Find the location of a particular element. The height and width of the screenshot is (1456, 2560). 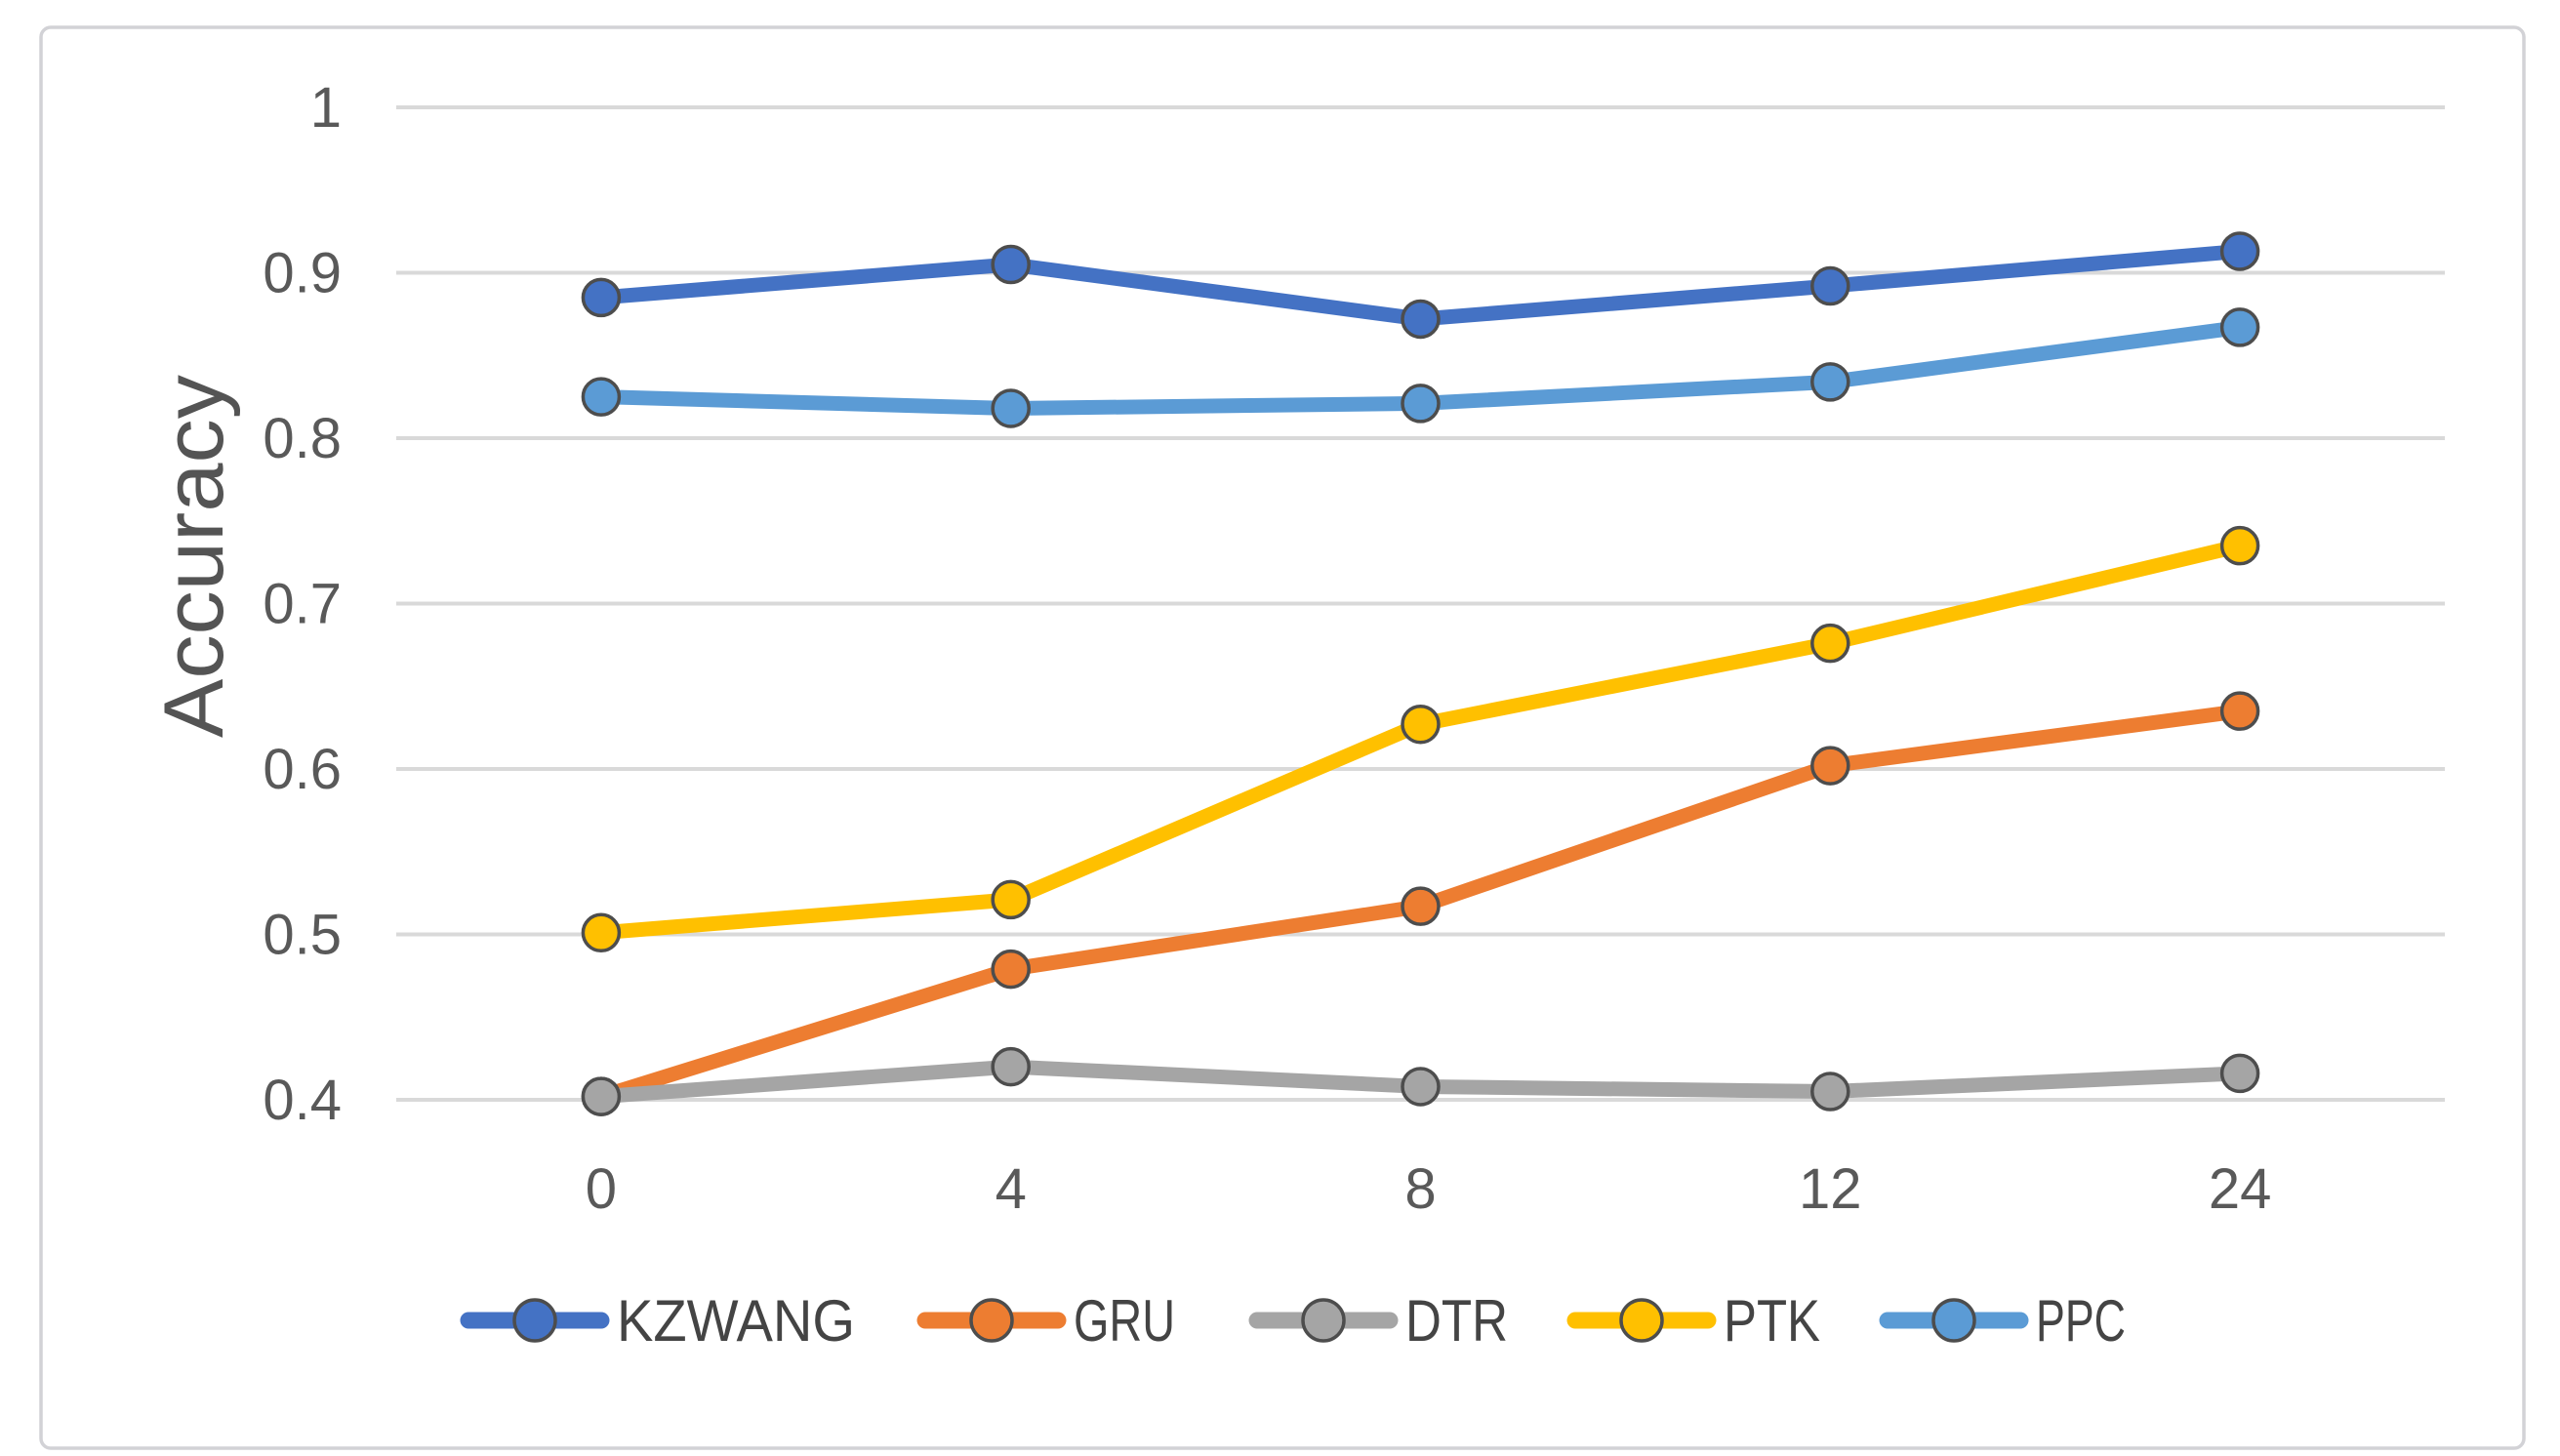

legend-marker-PPC is located at coordinates (1954, 1320).